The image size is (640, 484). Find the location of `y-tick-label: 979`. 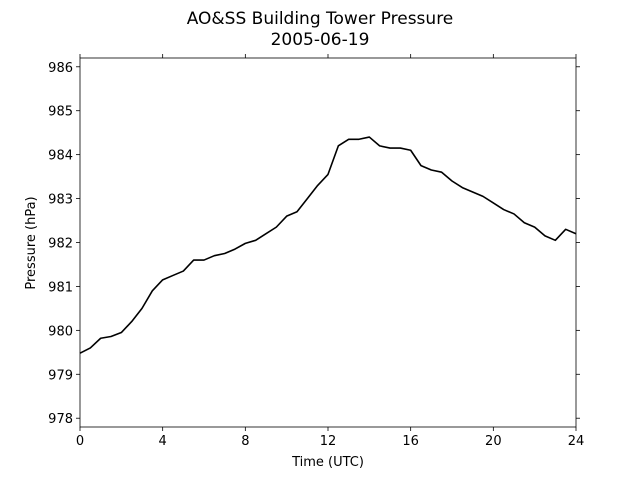

y-tick-label: 979 is located at coordinates (60, 375).